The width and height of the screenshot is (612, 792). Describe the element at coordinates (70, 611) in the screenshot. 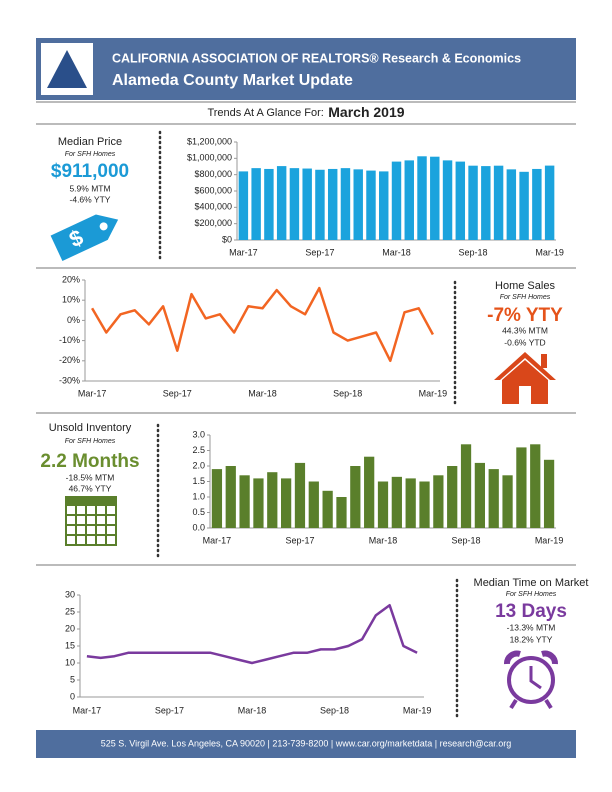

I see `y-tick-label: 25` at that location.